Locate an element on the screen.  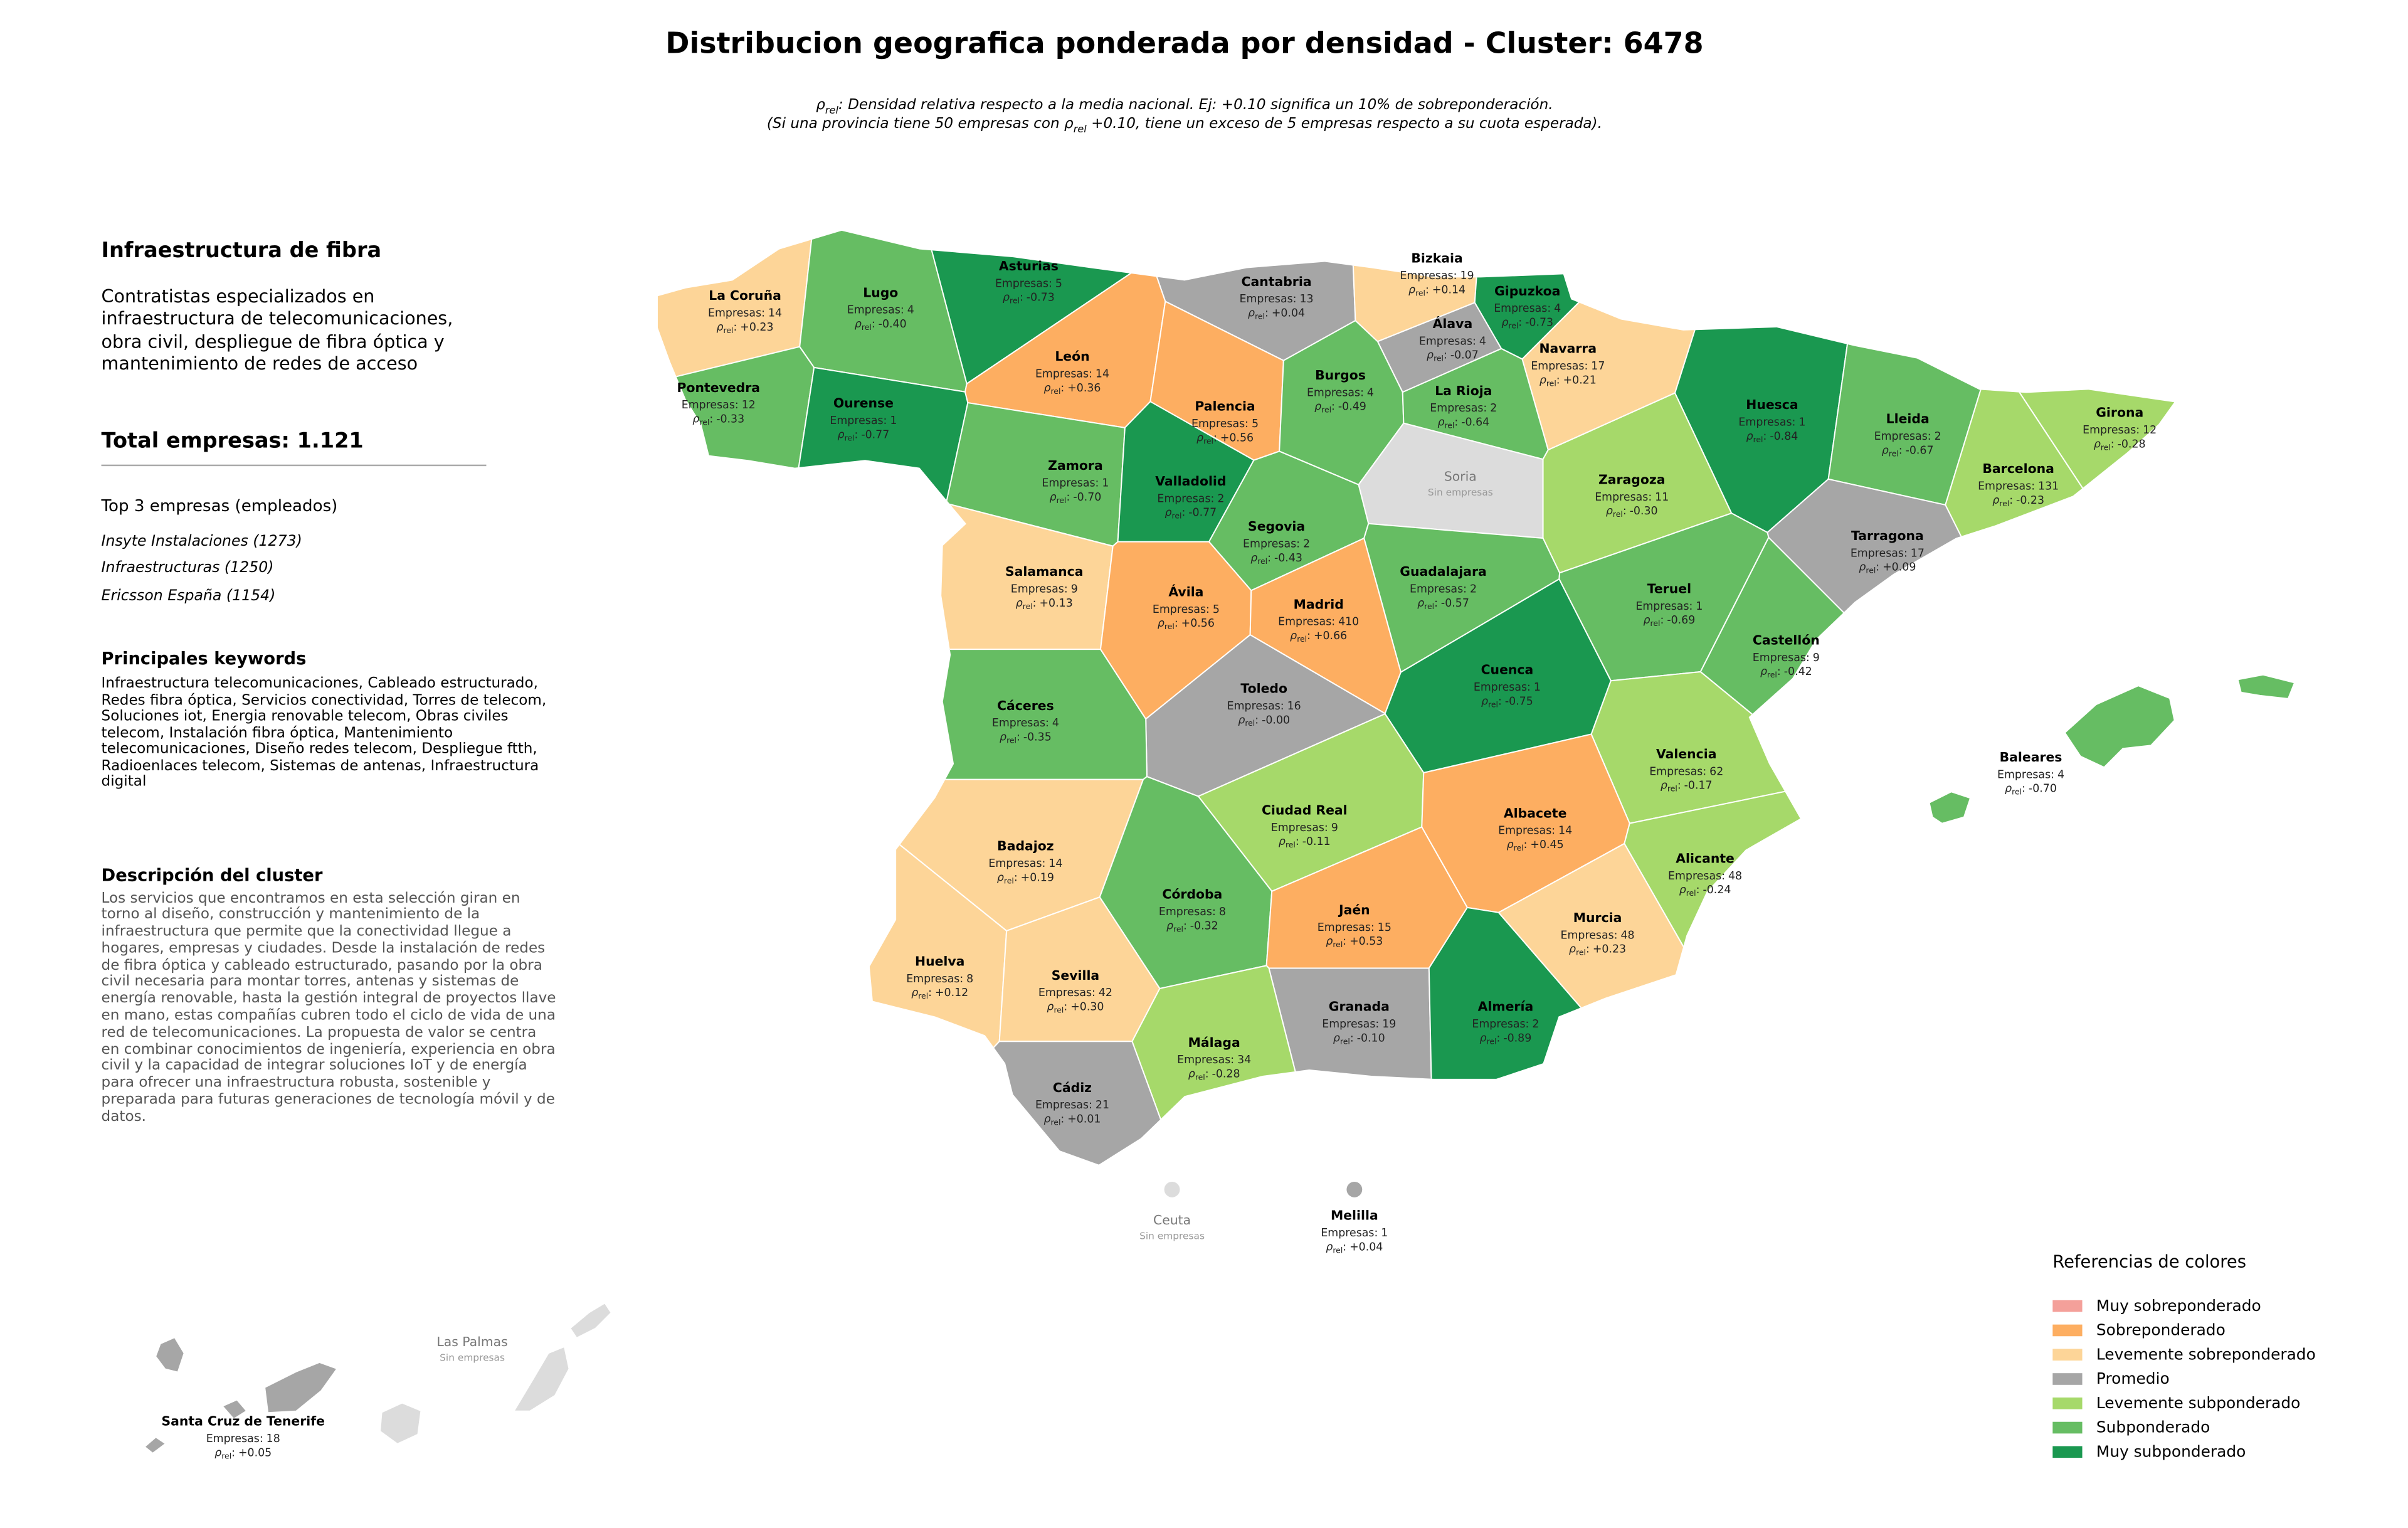
province-name: La Coruña is located at coordinates (745, 295).